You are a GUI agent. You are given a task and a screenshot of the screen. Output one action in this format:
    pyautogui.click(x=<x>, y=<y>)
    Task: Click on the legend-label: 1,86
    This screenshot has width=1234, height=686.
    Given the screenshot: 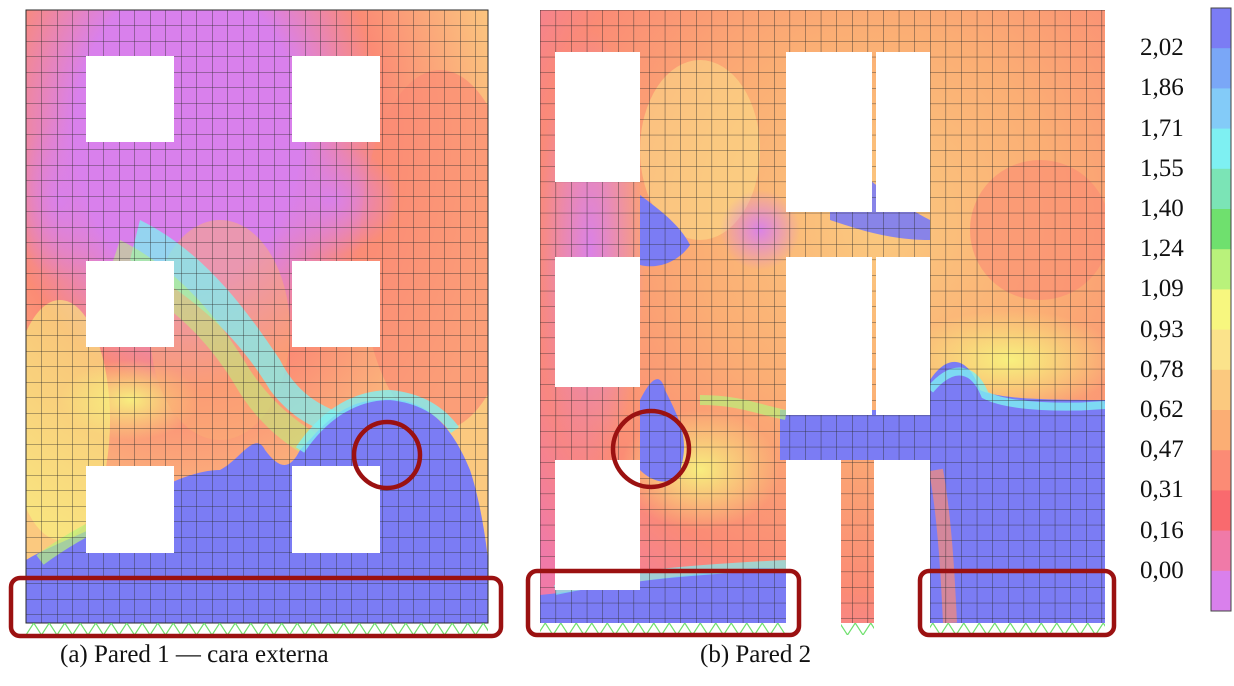 What is the action you would take?
    pyautogui.click(x=1162, y=88)
    